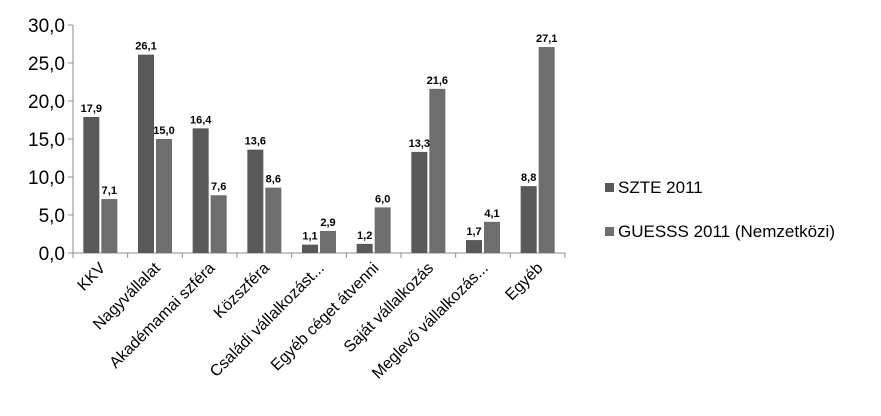 The height and width of the screenshot is (416, 881). Describe the element at coordinates (163, 131) in the screenshot. I see `data-label: 15,0` at that location.